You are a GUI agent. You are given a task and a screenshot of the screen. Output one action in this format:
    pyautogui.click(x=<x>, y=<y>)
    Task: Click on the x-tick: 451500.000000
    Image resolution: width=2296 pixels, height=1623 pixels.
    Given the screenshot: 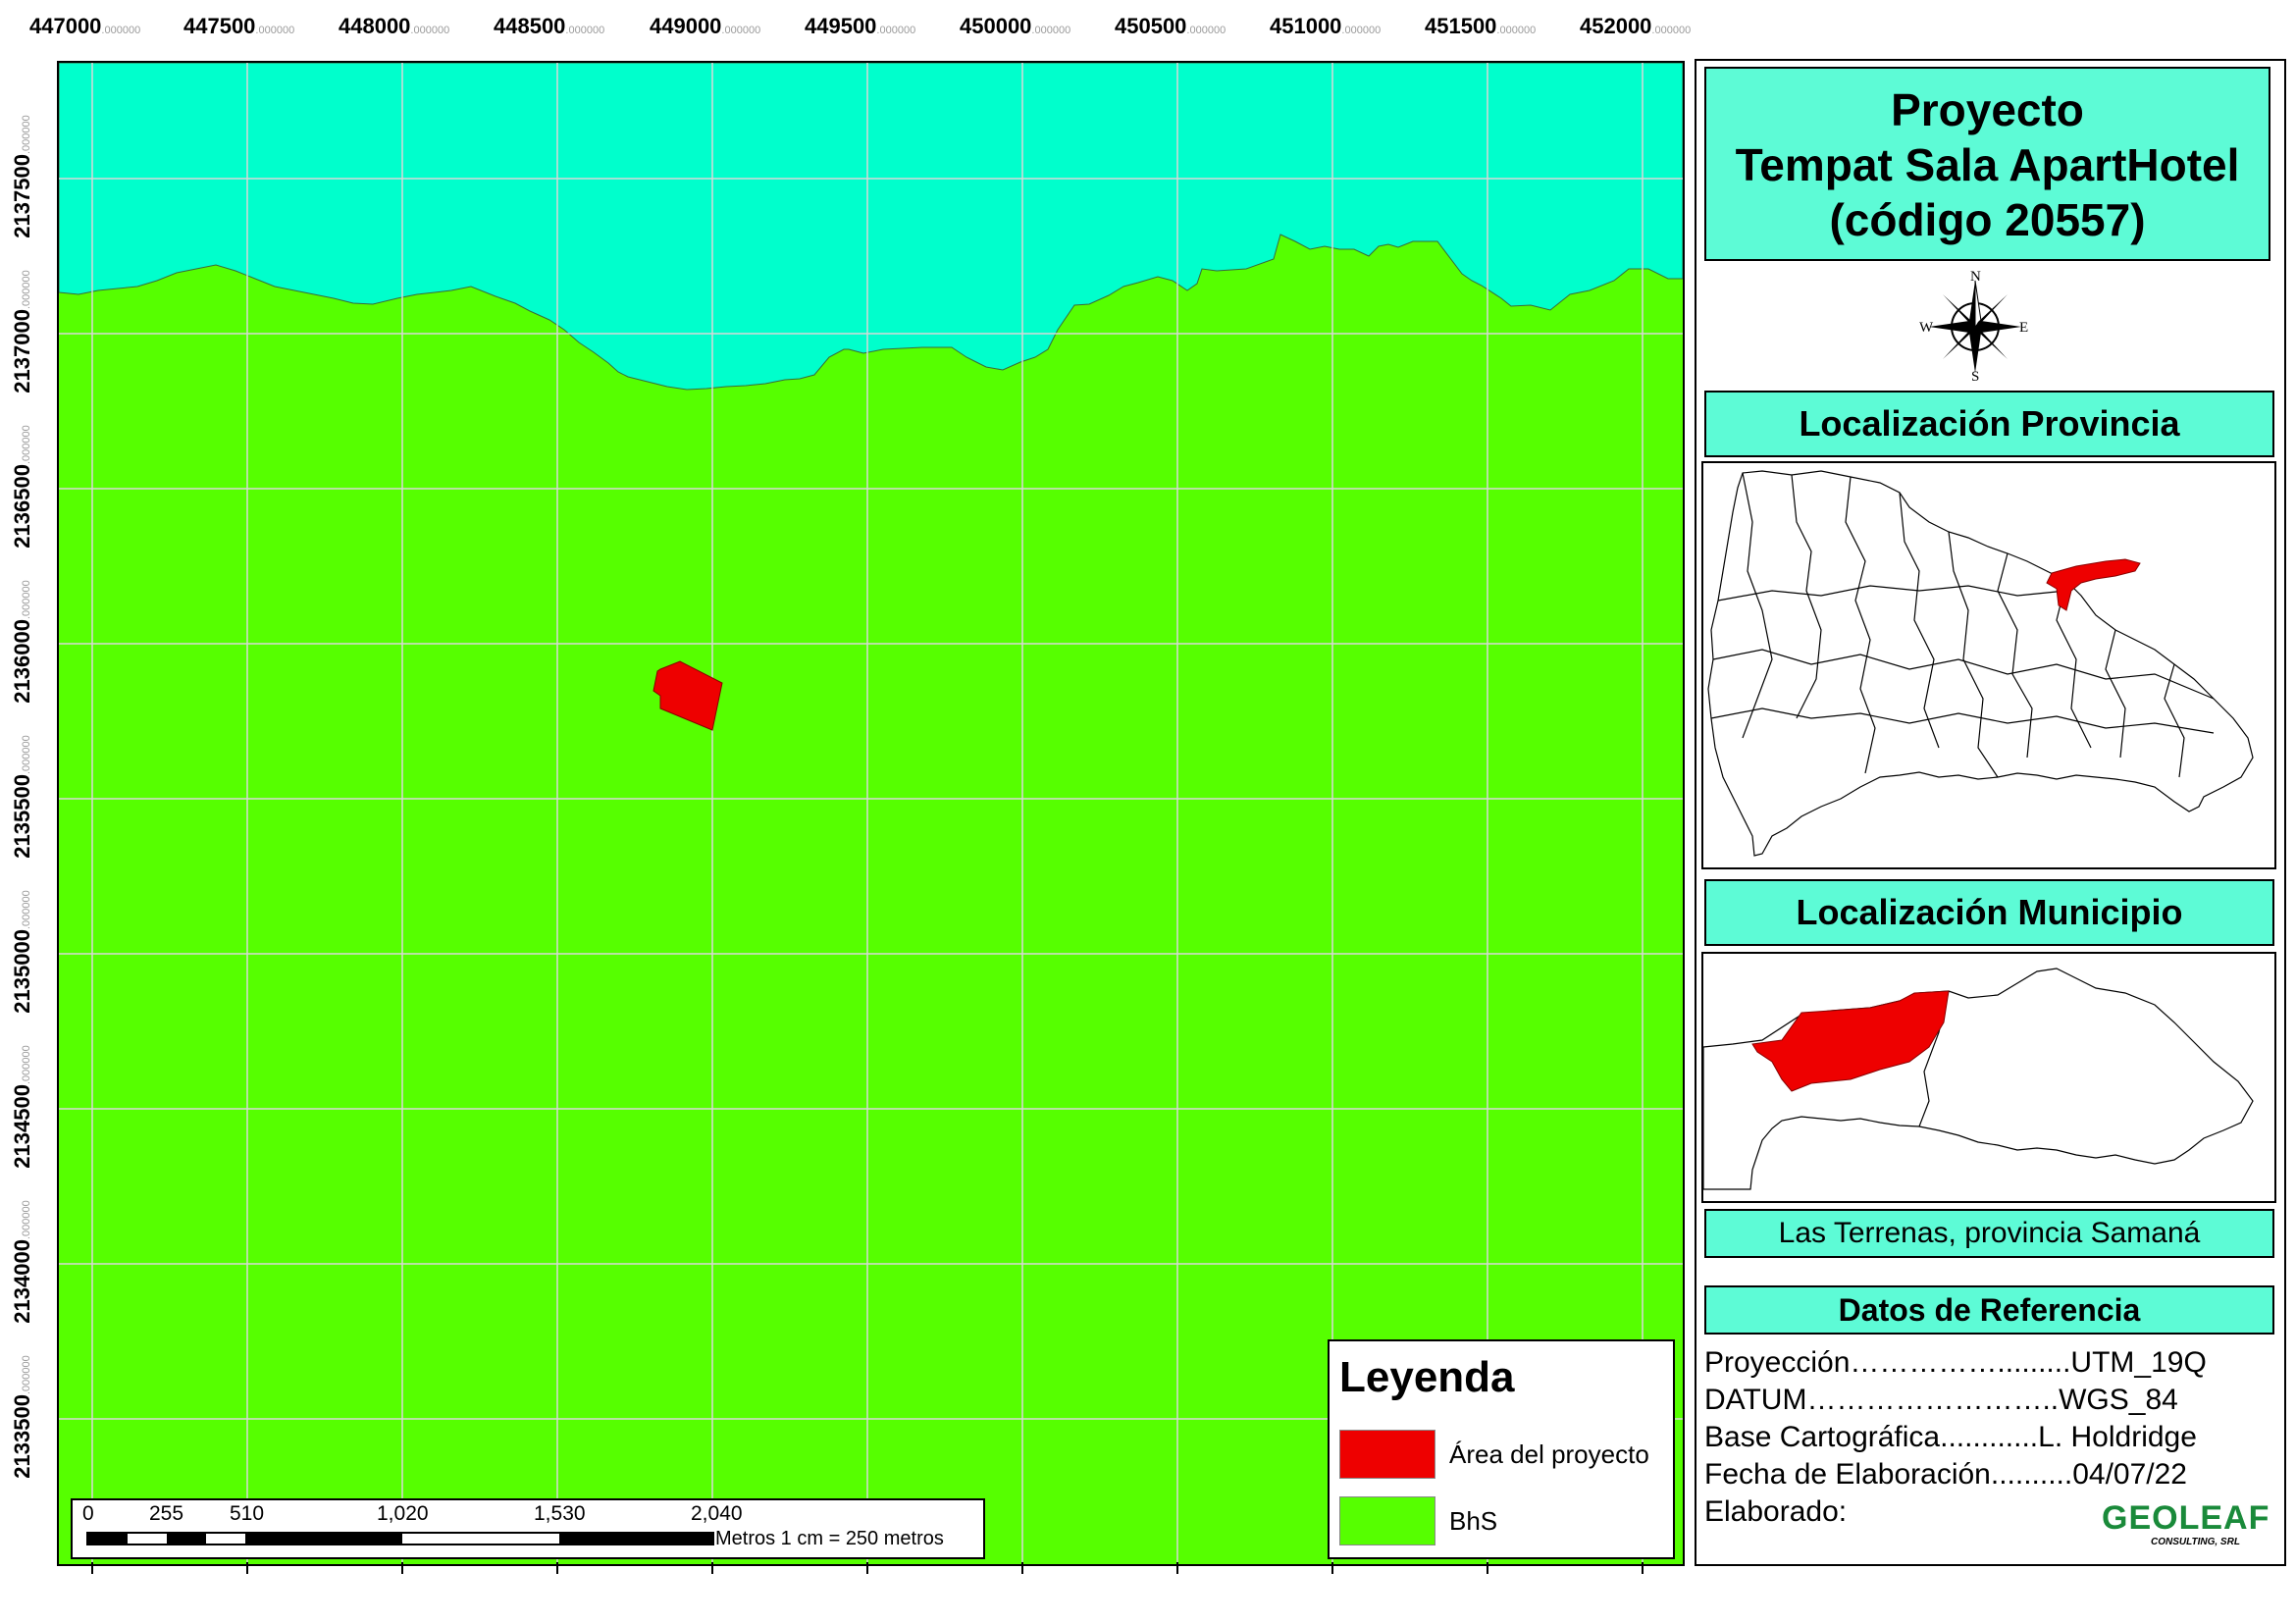 What is the action you would take?
    pyautogui.click(x=1481, y=26)
    